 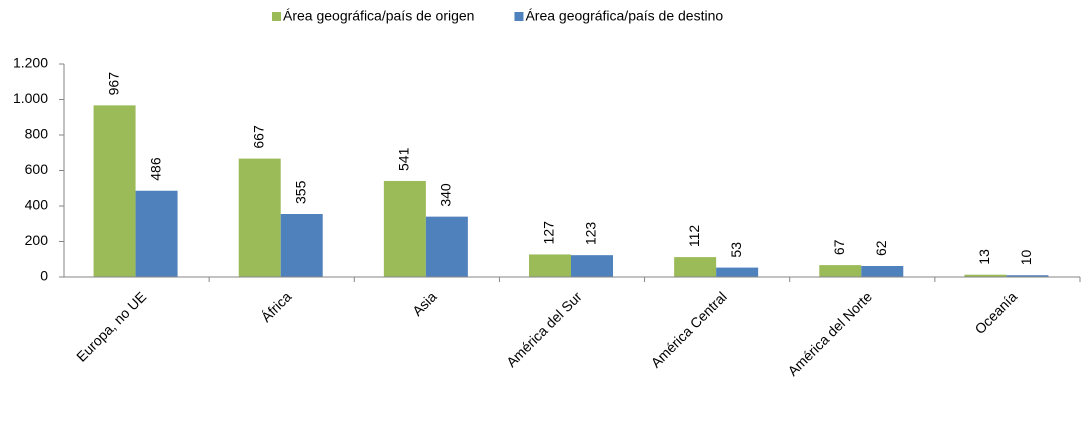 What do you see at coordinates (44, 276) in the screenshot?
I see `y-tick-label: 0` at bounding box center [44, 276].